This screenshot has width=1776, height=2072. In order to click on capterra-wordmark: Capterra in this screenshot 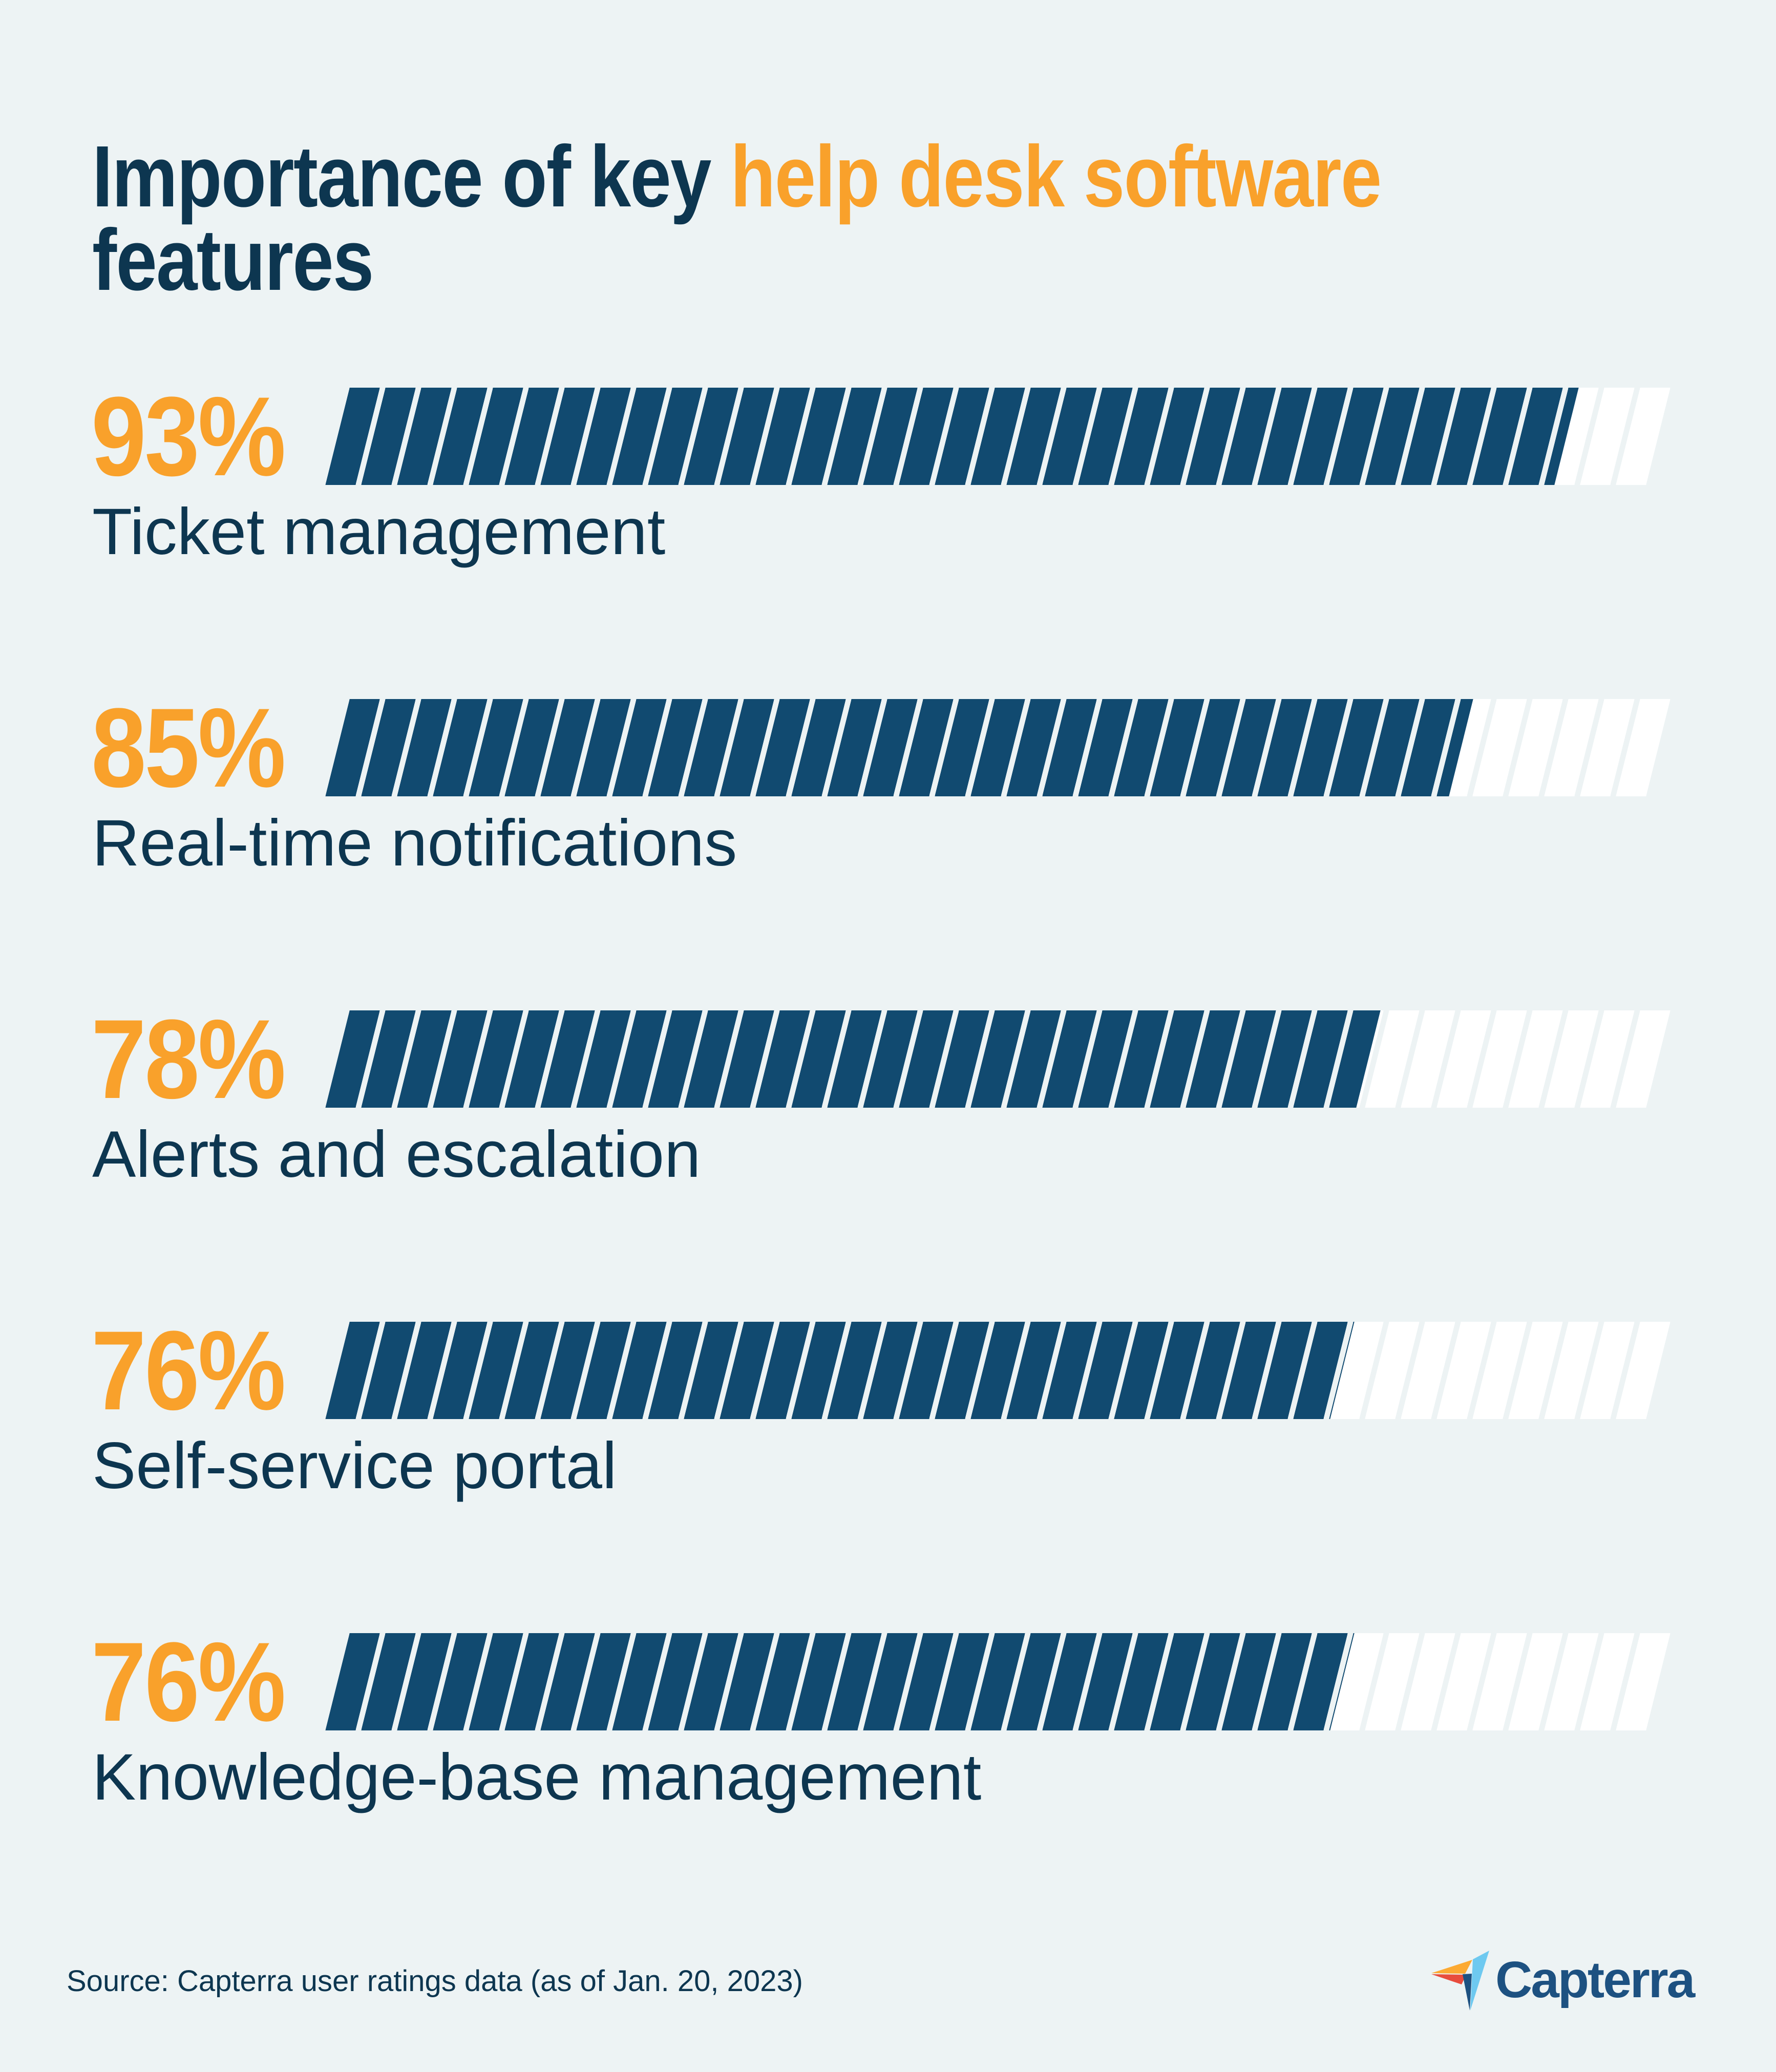, I will do `click(1595, 1979)`.